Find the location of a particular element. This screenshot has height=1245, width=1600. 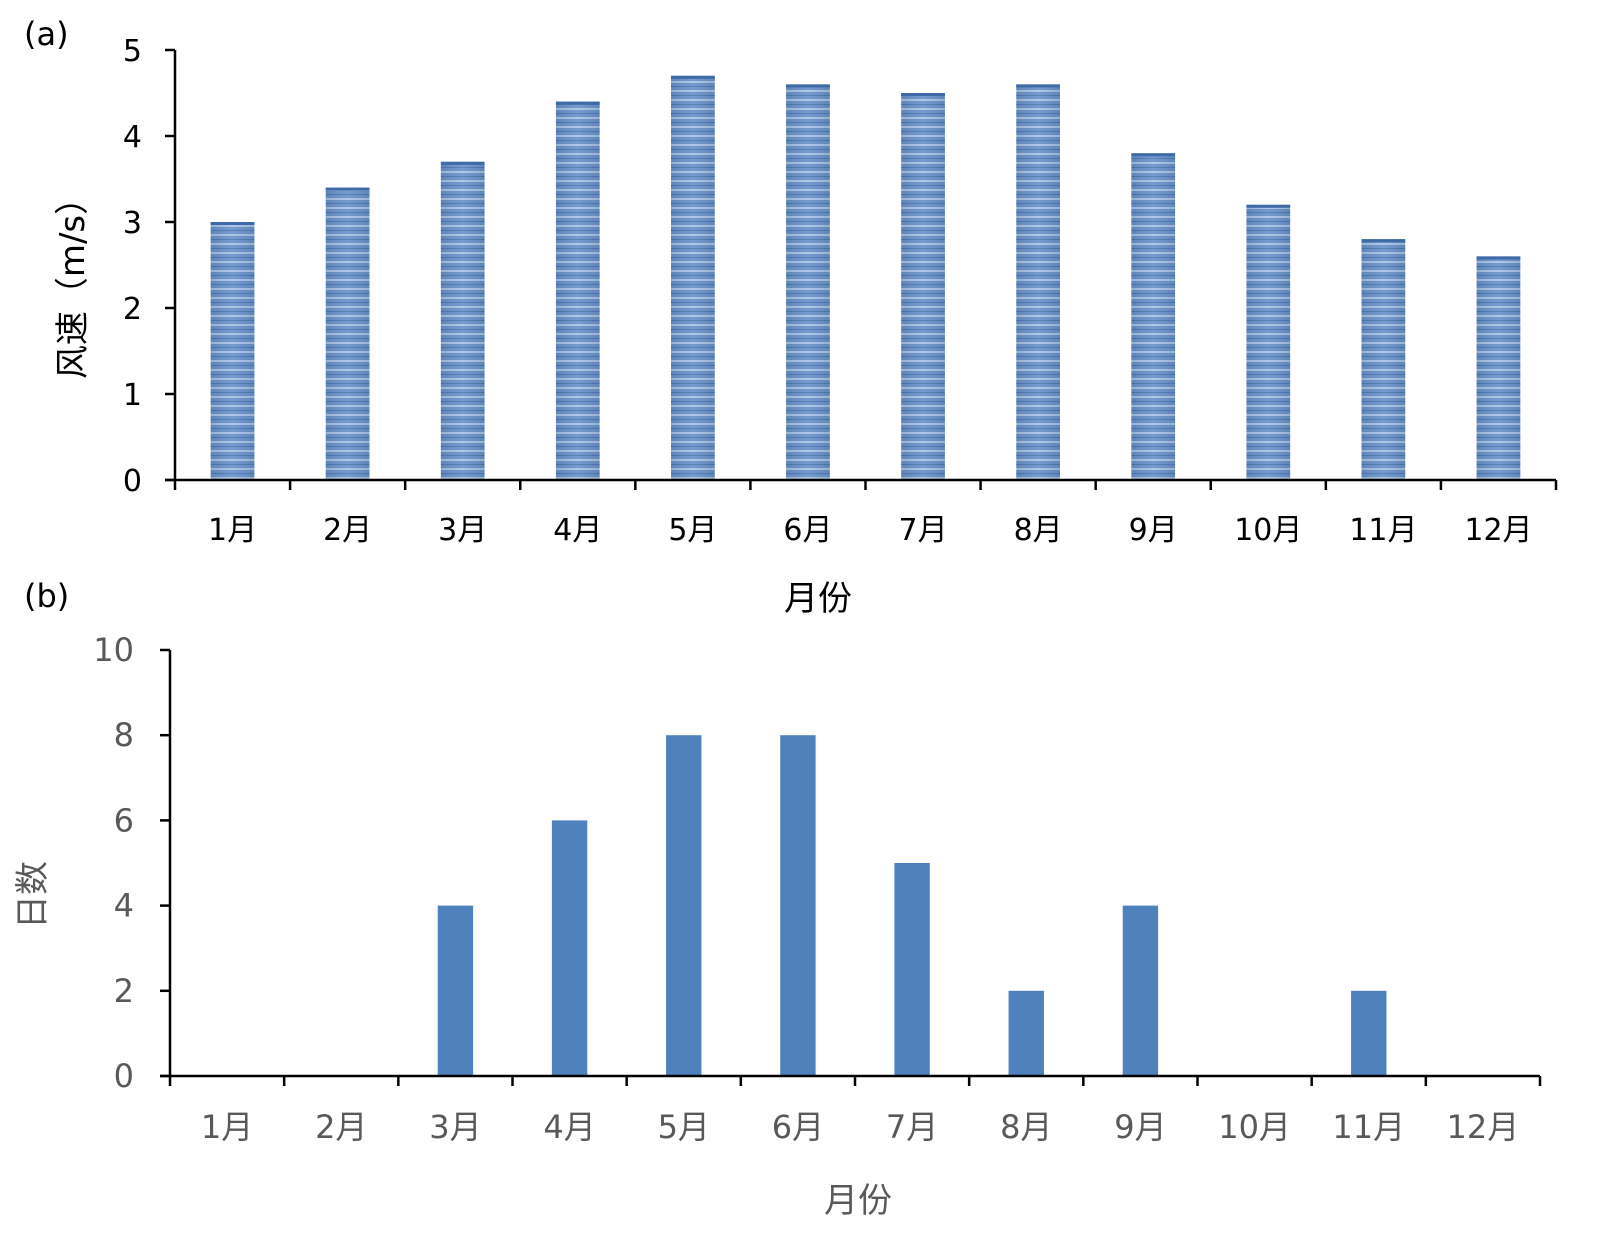

x-tick-label-b-10: 10月 is located at coordinates (1254, 1127).